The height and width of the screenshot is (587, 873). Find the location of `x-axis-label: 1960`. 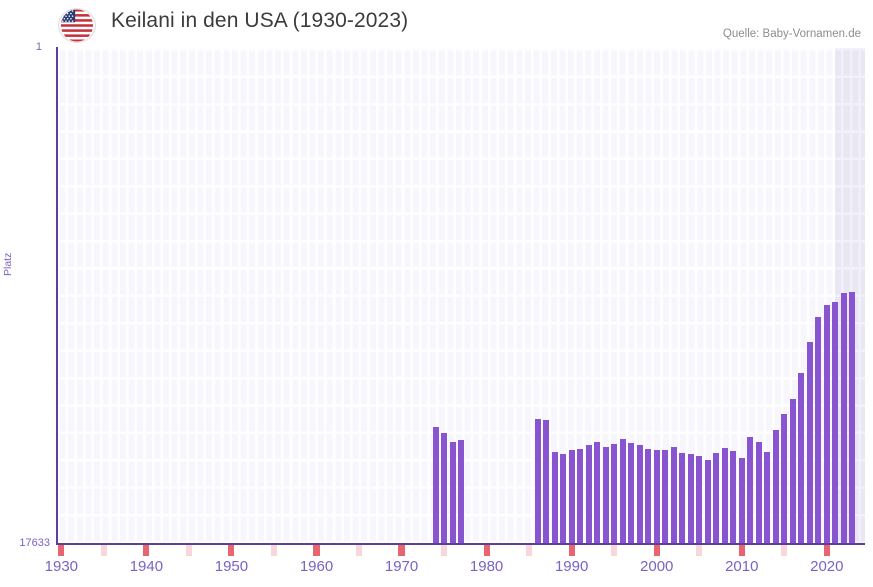

x-axis-label: 1960 is located at coordinates (316, 566).